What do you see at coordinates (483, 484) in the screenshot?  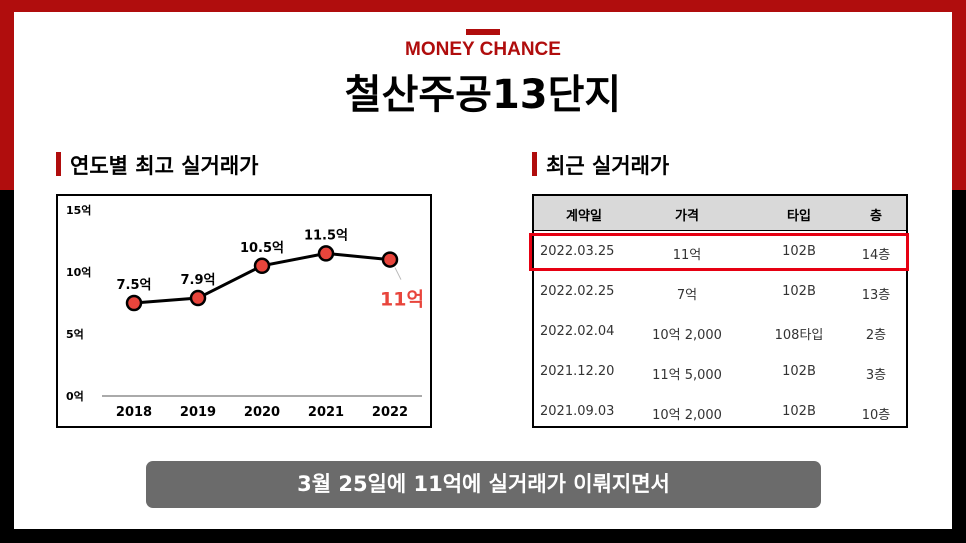 I see `caption-banner: 3월 25일에 11억에 실거래가 이뤄지면서` at bounding box center [483, 484].